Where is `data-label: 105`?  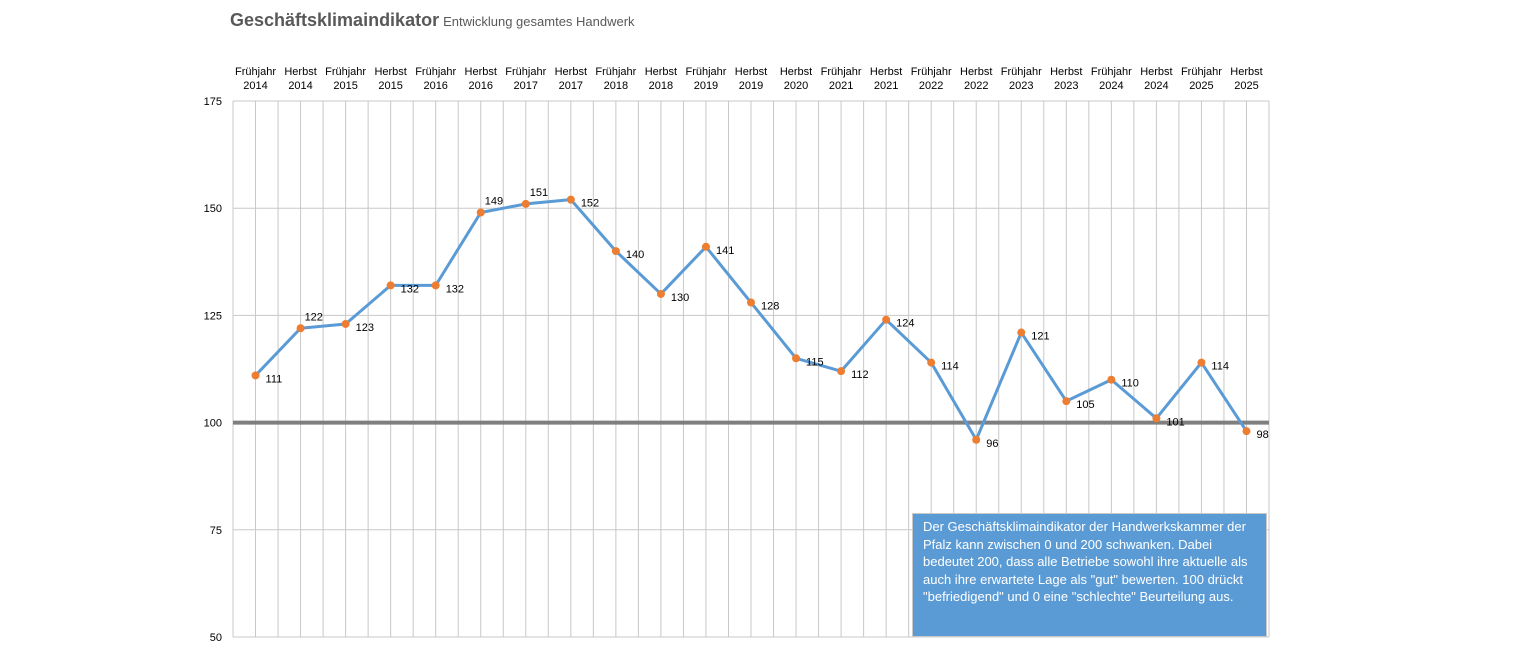 data-label: 105 is located at coordinates (1085, 405).